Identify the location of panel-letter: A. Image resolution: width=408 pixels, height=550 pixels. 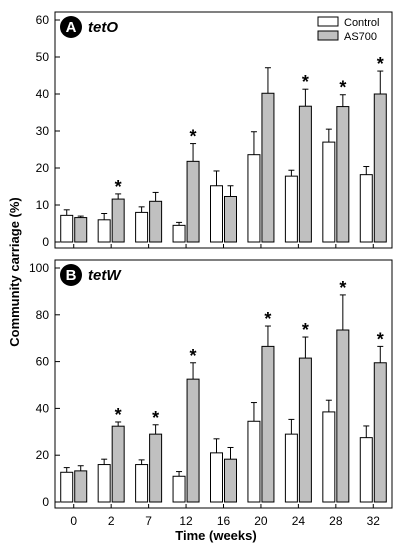
(71, 27).